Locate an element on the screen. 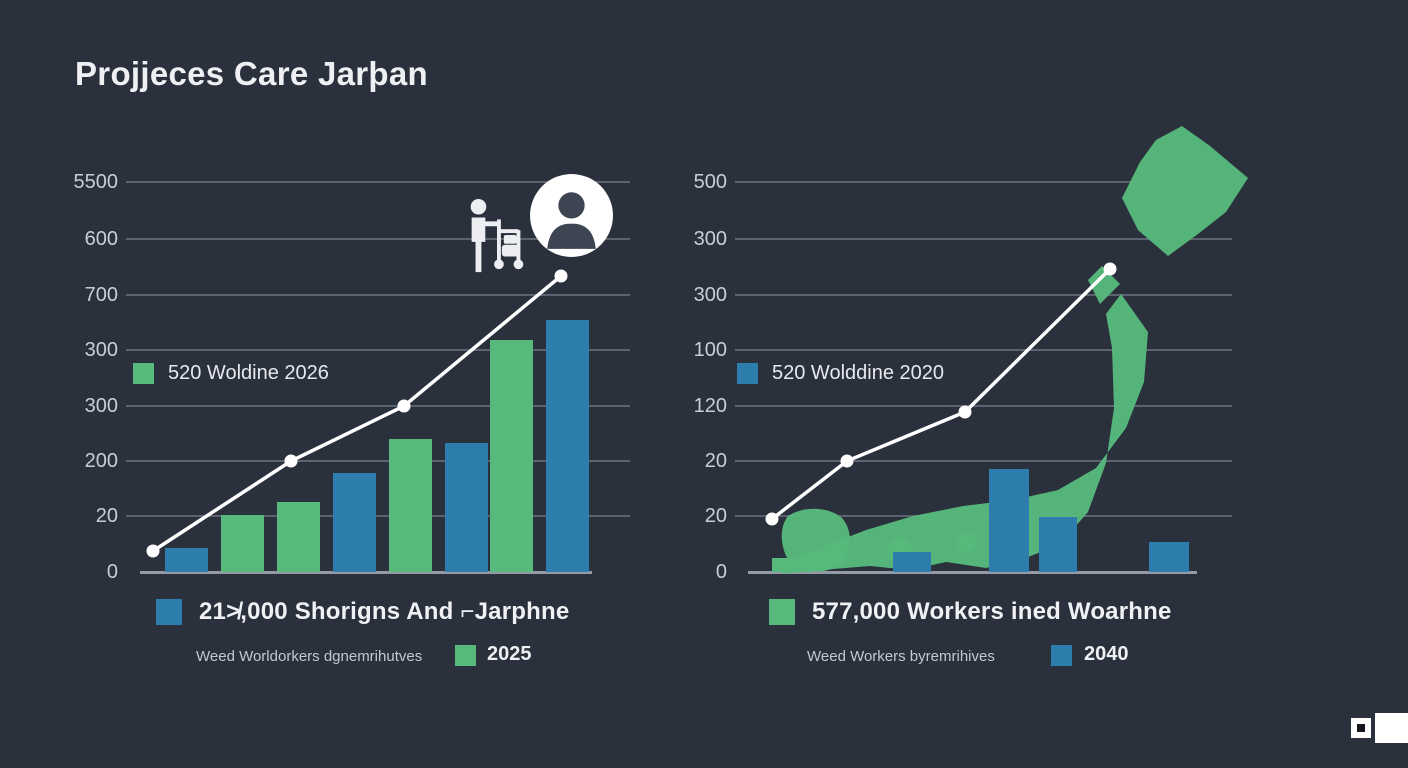 Image resolution: width=1408 pixels, height=768 pixels. left-chart-legend: 520 Woldine 2026 is located at coordinates (231, 373).